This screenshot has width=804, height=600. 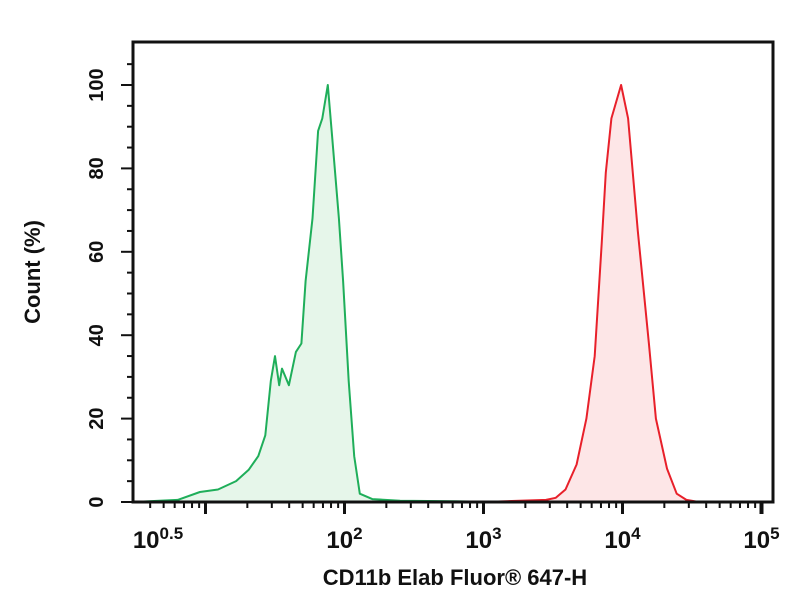 I want to click on x-axis-ticks, so click(x=456, y=508).